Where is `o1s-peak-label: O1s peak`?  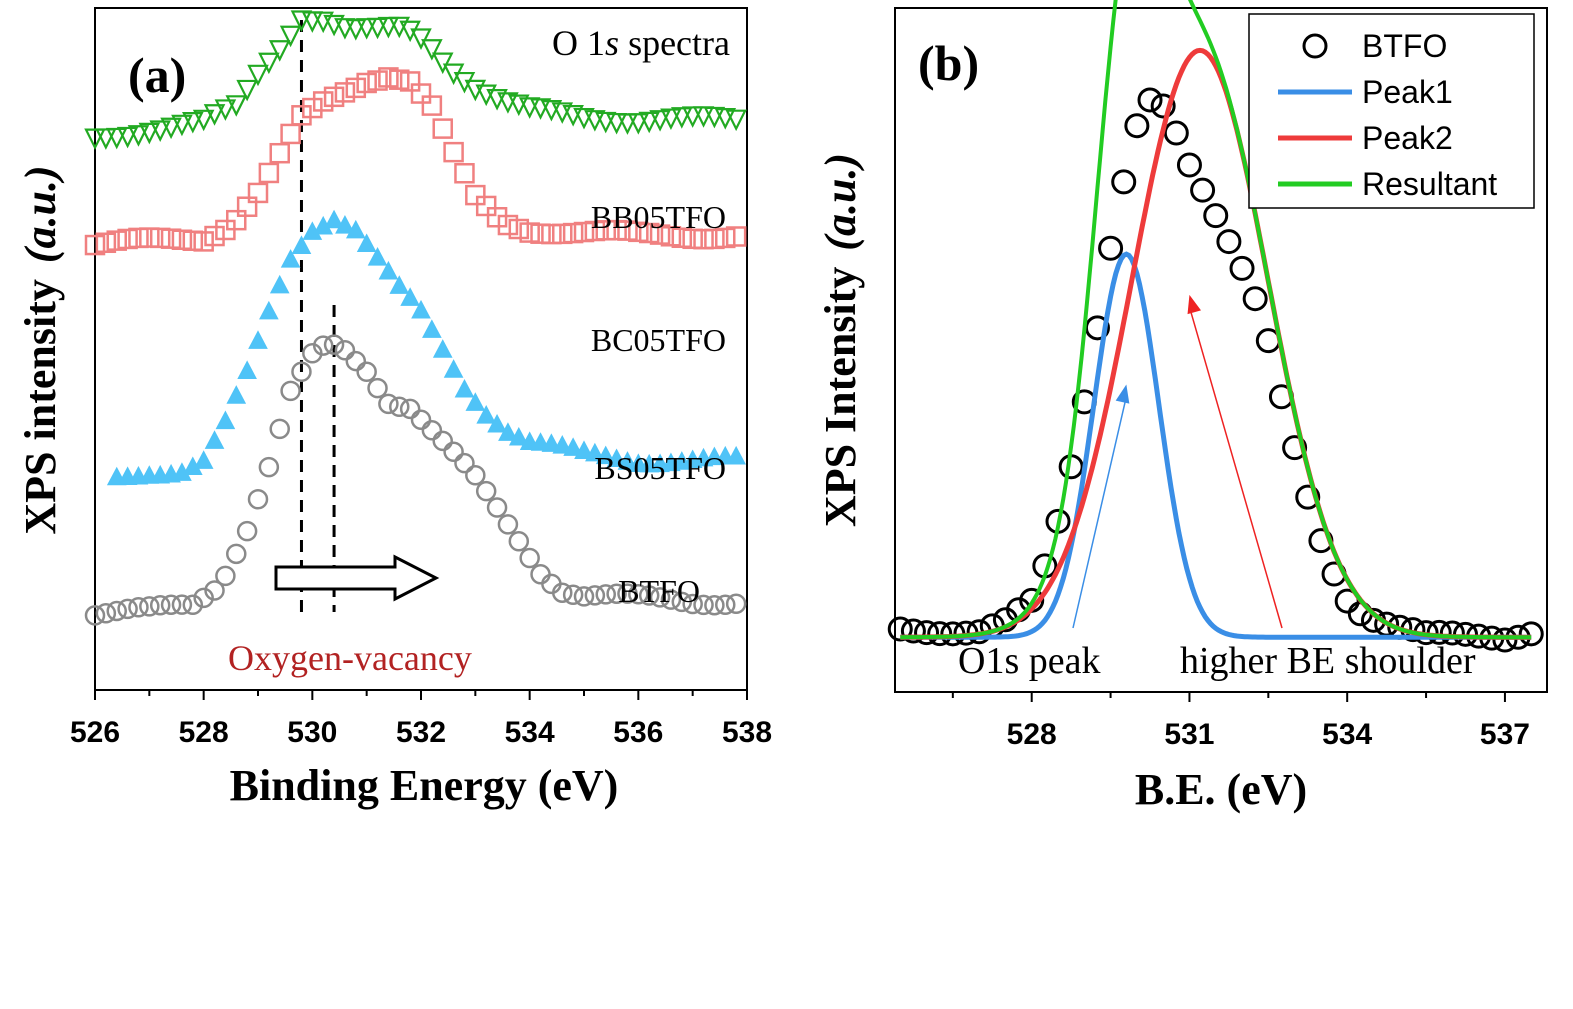 o1s-peak-label: O1s peak is located at coordinates (1029, 661).